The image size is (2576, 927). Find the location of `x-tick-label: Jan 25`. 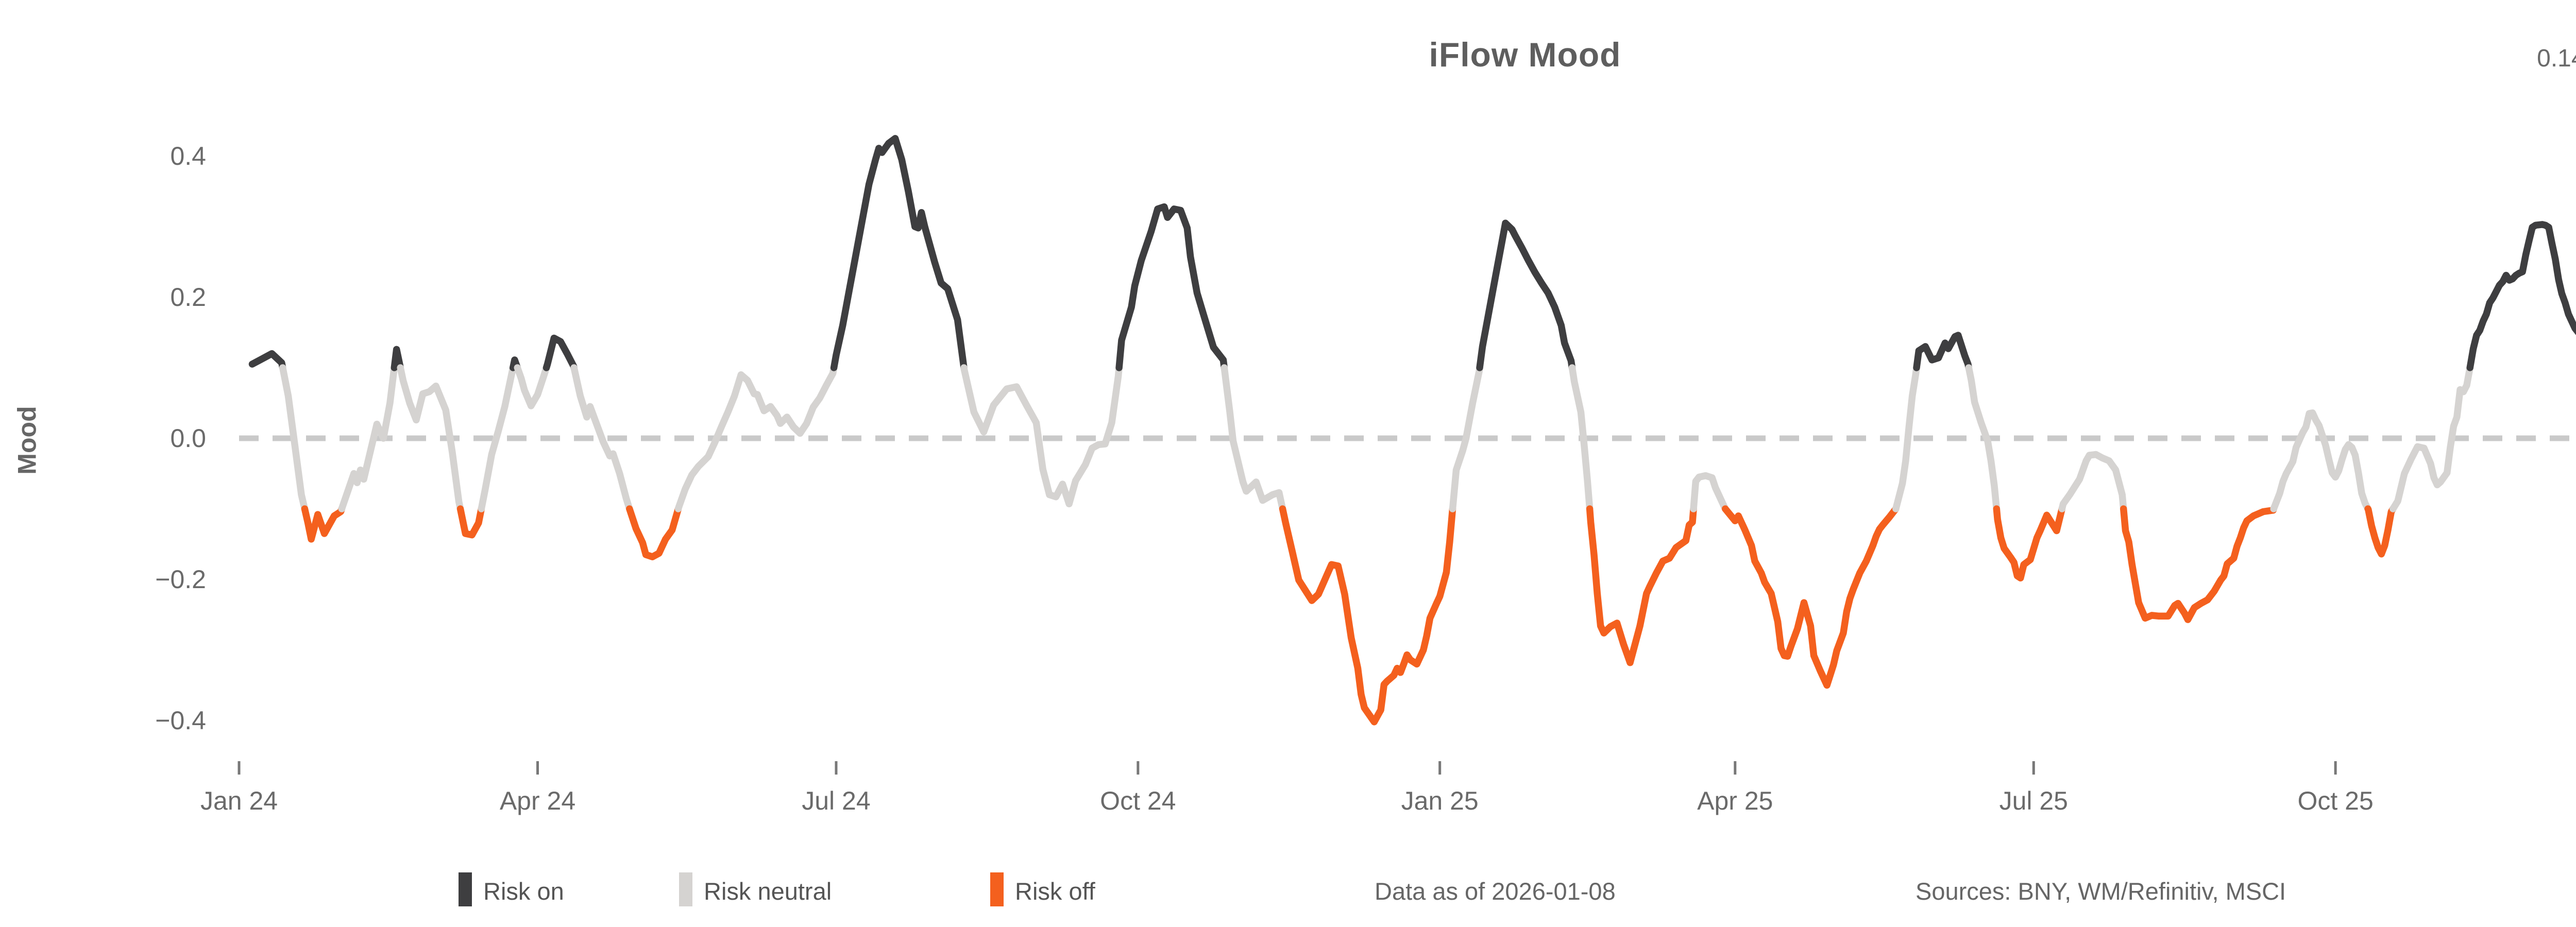

x-tick-label: Jan 25 is located at coordinates (1440, 801).